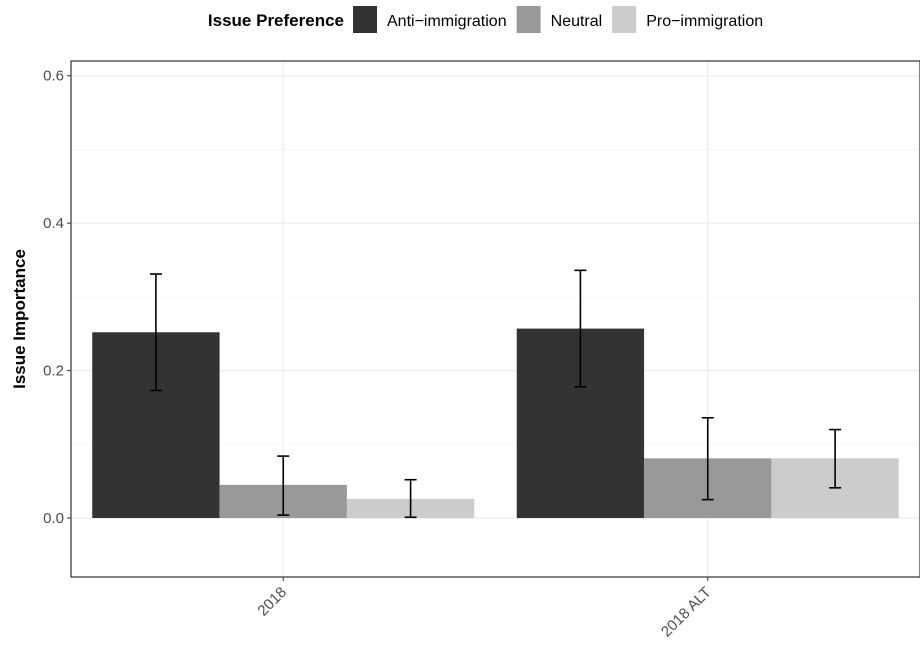 The image size is (920, 658). I want to click on y-tick-label: 0.6, so click(53, 76).